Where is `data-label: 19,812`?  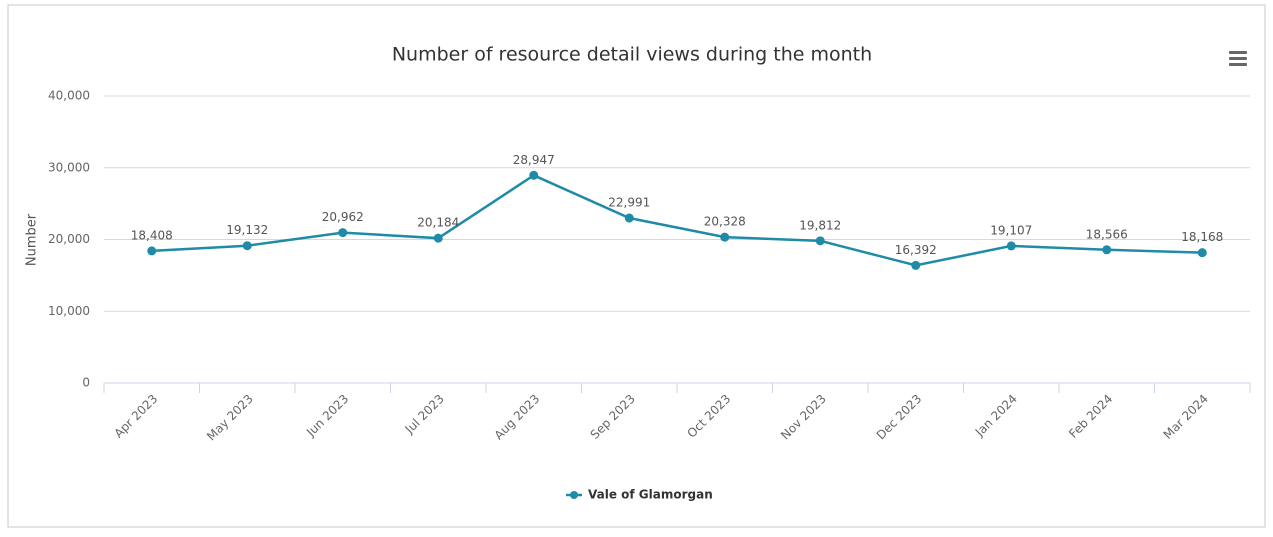
data-label: 19,812 is located at coordinates (820, 225).